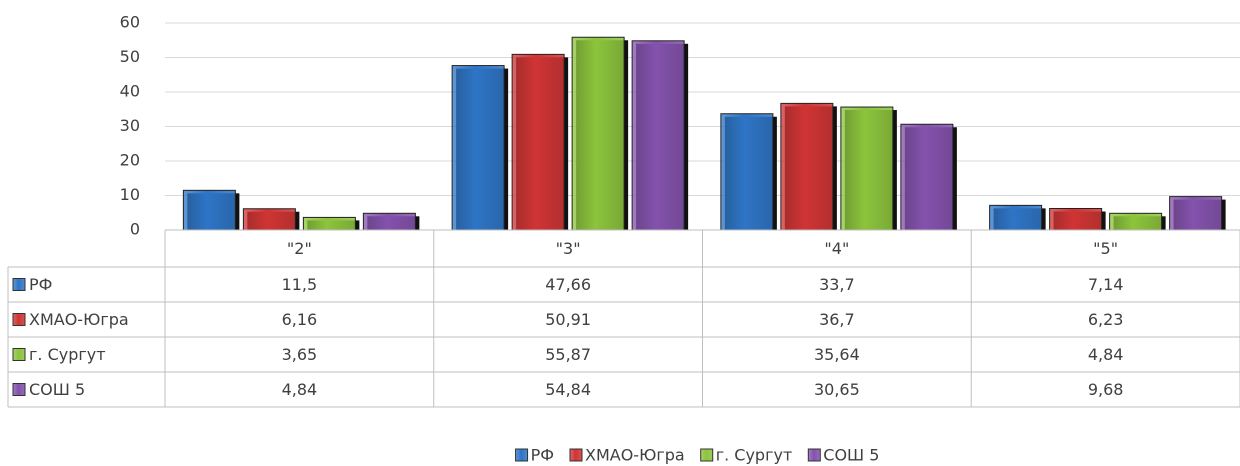  I want to click on table-cell: 33,7, so click(837, 284).